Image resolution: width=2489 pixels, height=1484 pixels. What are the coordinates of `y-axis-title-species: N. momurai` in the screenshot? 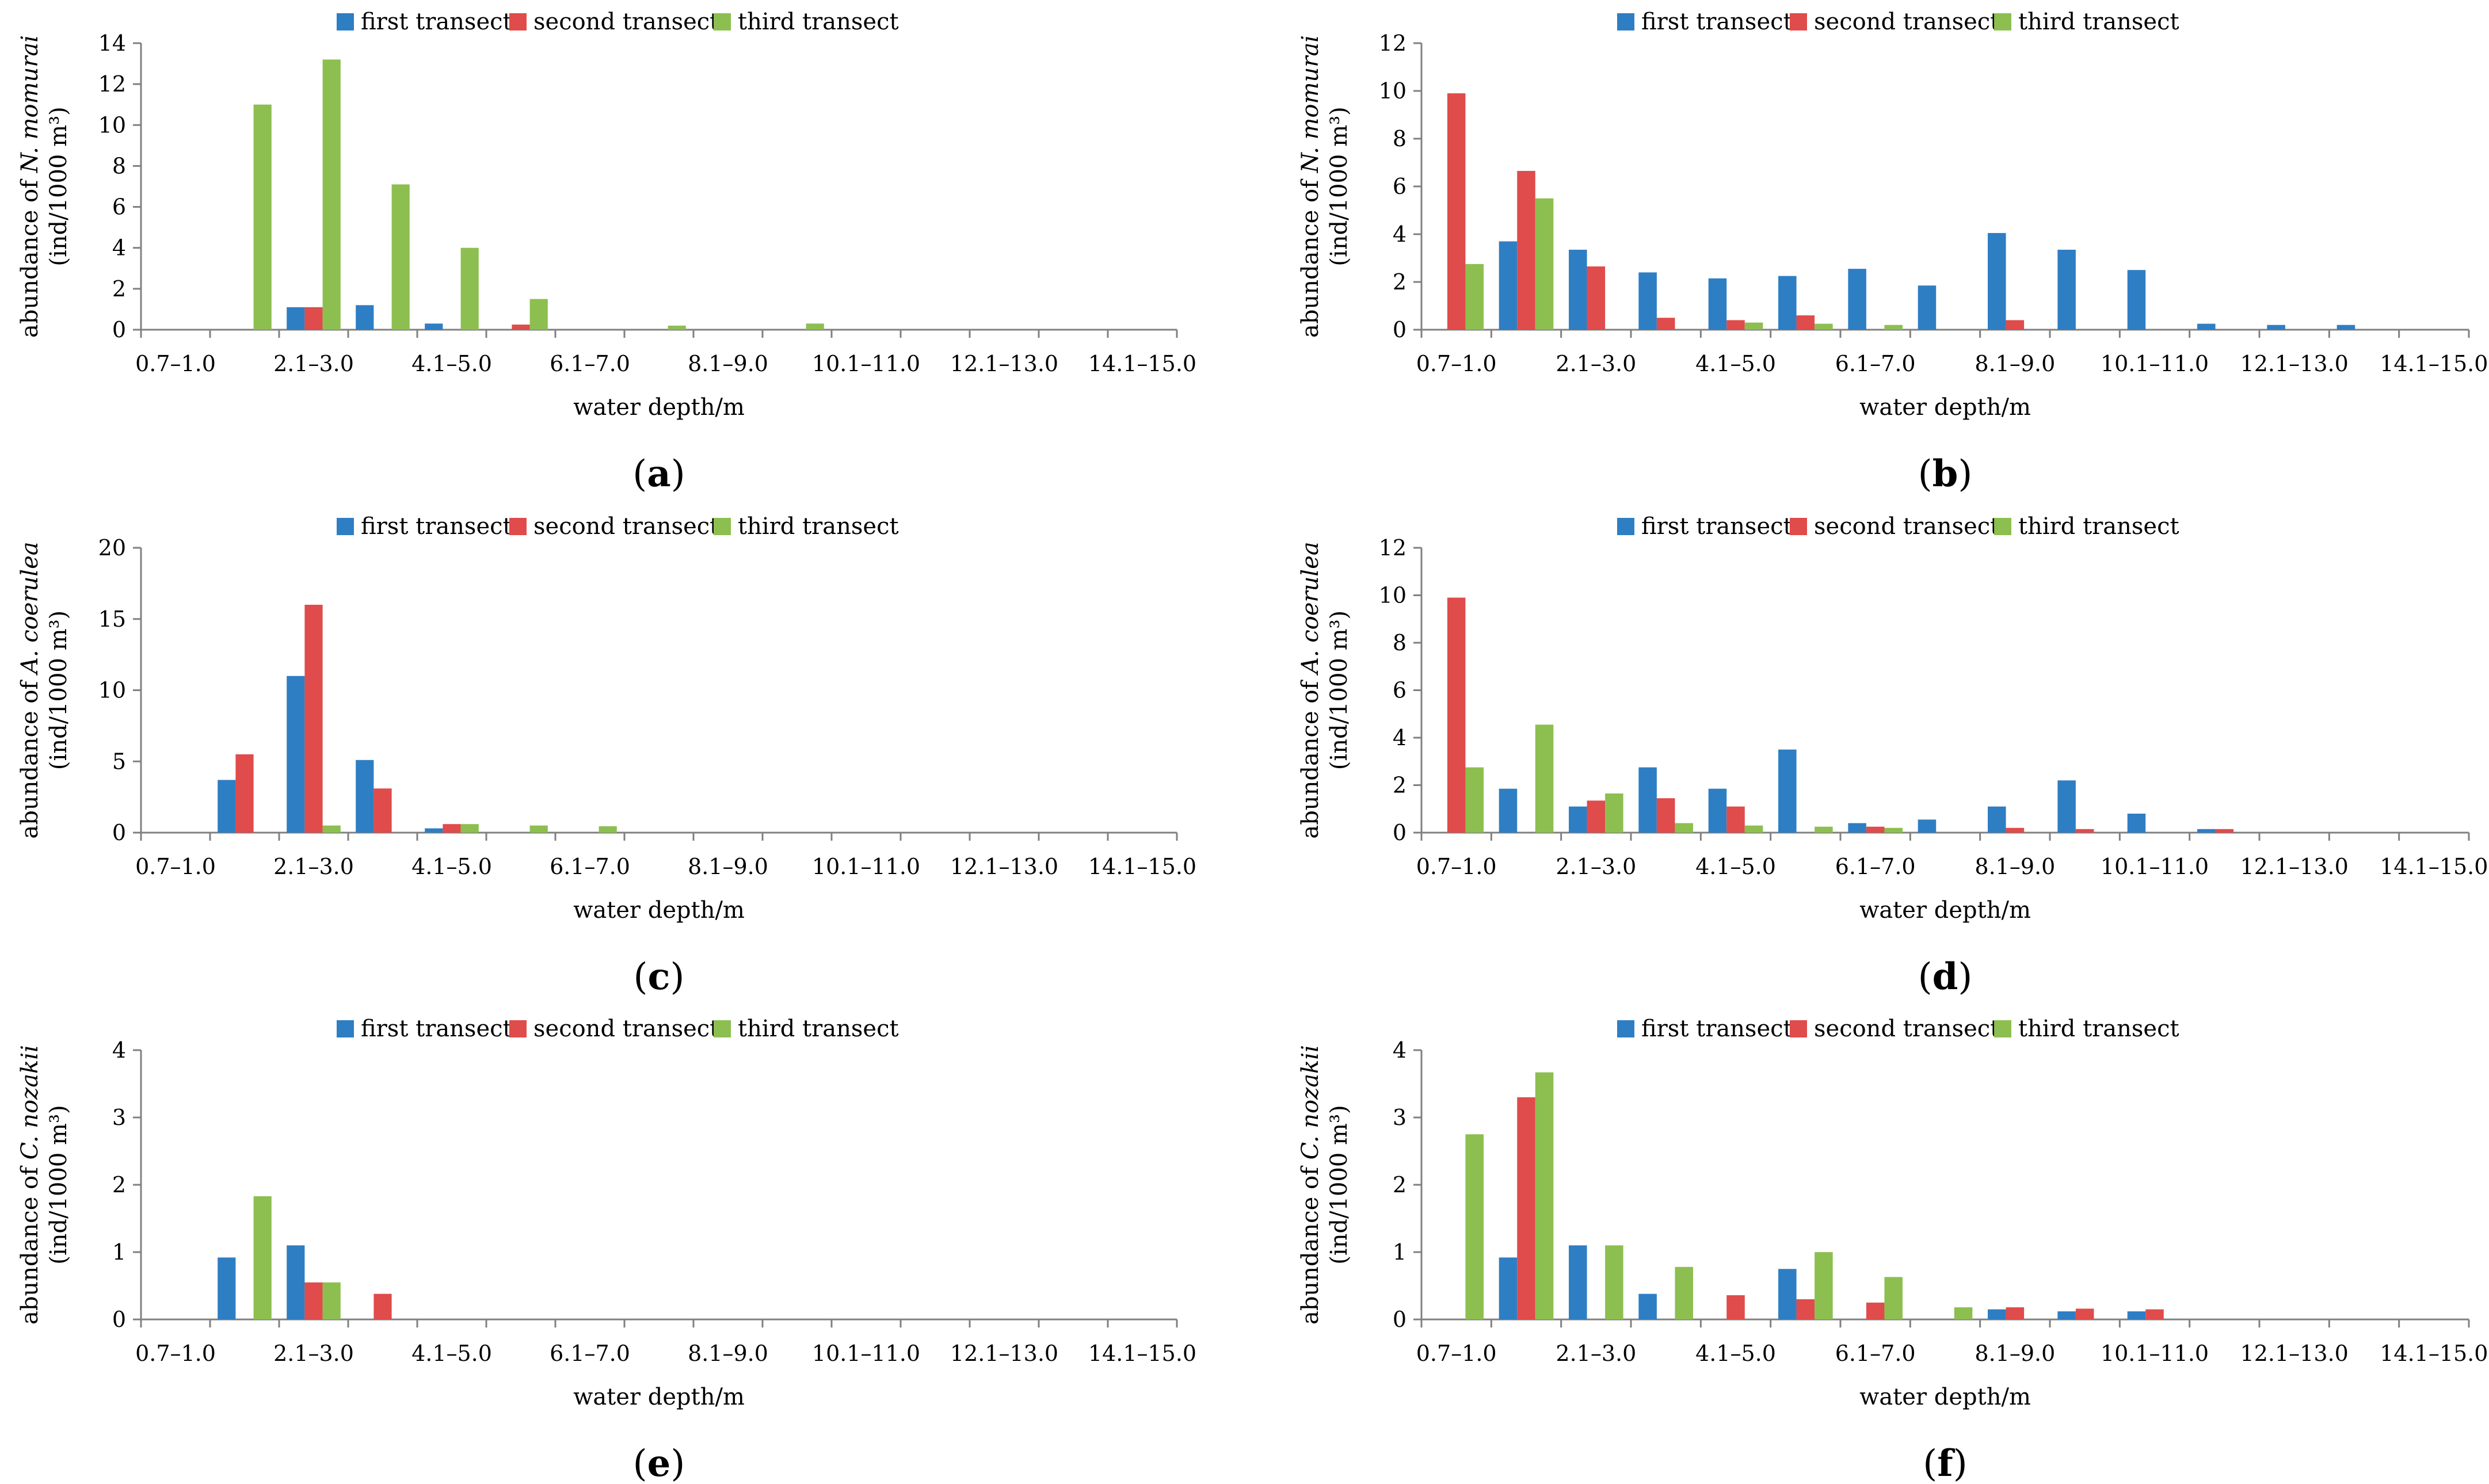 It's located at (30, 104).